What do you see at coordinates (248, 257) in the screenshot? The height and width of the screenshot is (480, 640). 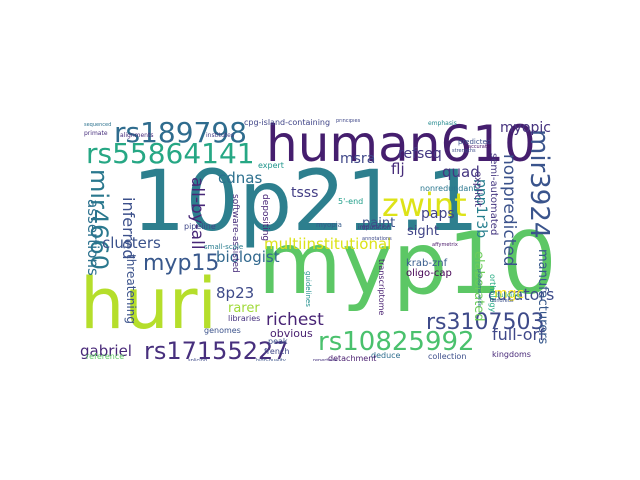 I see `word-biologist: biologist` at bounding box center [248, 257].